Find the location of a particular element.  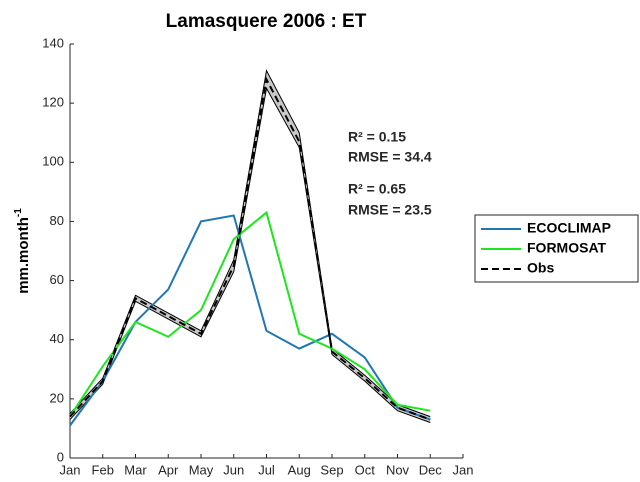

x-tick-label: Dec is located at coordinates (431, 469).